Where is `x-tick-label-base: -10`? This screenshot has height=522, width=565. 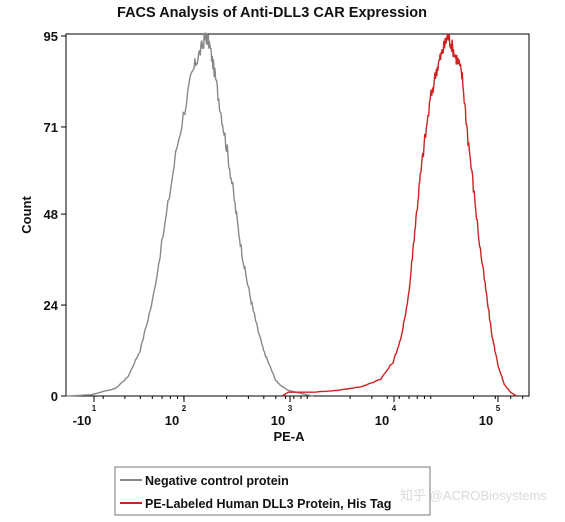 x-tick-label-base: -10 is located at coordinates (82, 420).